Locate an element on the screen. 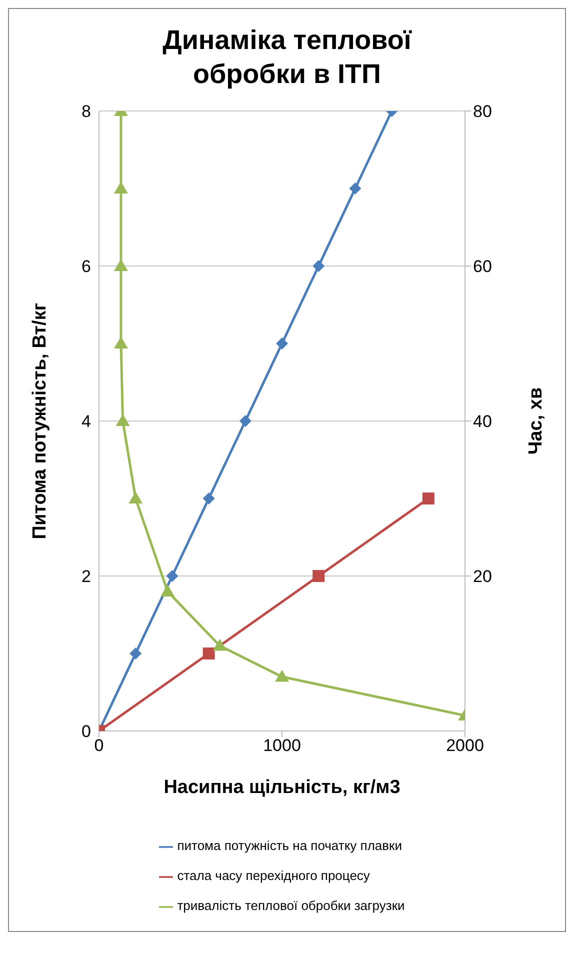 This screenshot has height=953, width=574. y2-tick-label: 60 is located at coordinates (482, 266).